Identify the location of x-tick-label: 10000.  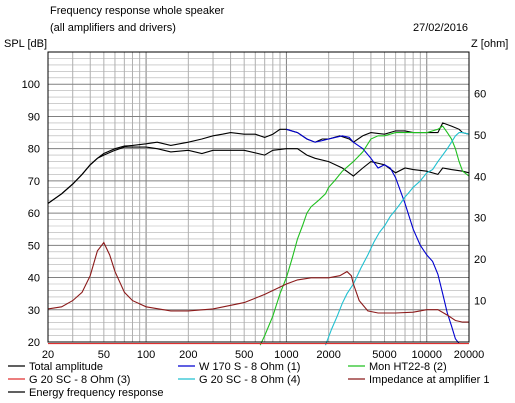
(426, 355).